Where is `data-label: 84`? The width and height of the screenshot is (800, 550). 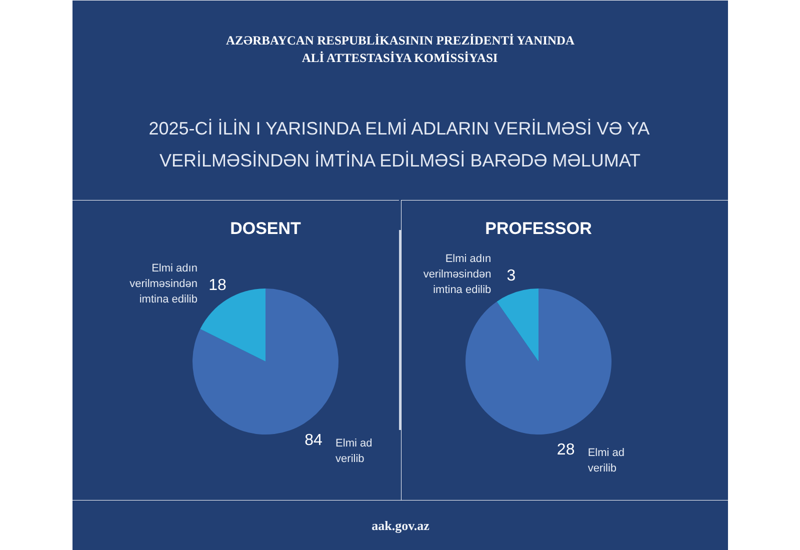
data-label: 84 is located at coordinates (313, 441).